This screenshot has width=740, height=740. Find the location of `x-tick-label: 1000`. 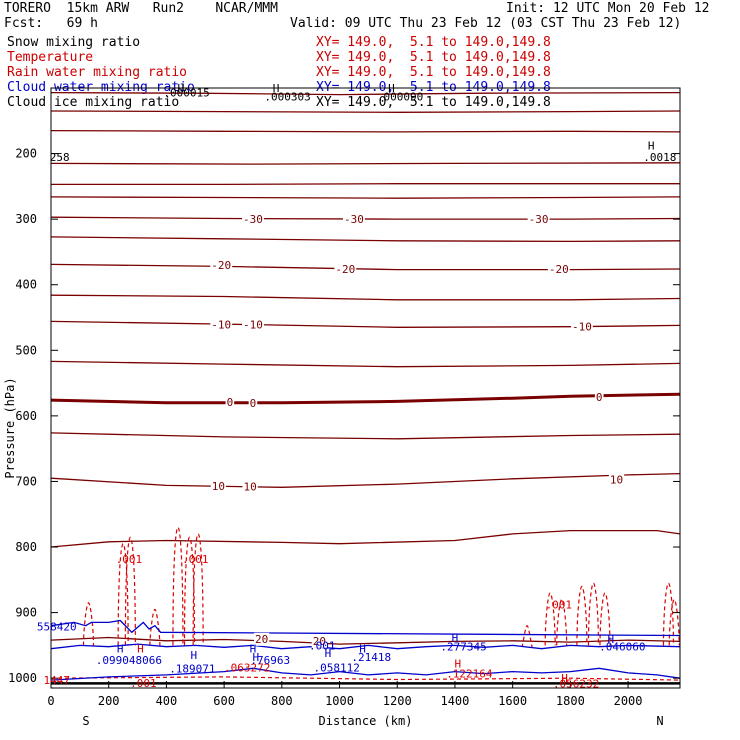

x-tick-label: 1000 is located at coordinates (339, 701).